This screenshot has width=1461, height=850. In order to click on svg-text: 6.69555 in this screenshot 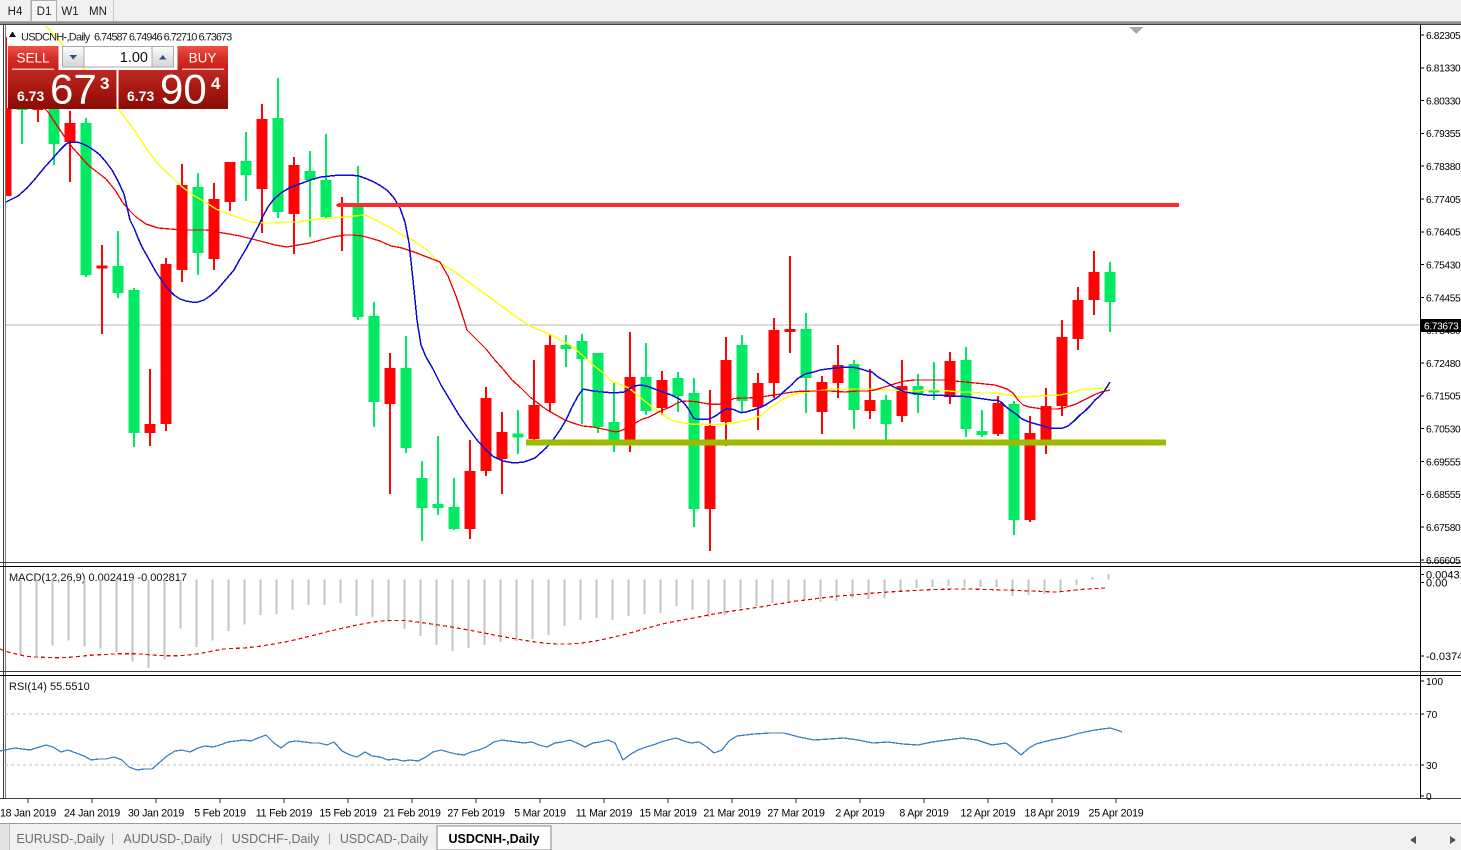, I will do `click(1443, 462)`.